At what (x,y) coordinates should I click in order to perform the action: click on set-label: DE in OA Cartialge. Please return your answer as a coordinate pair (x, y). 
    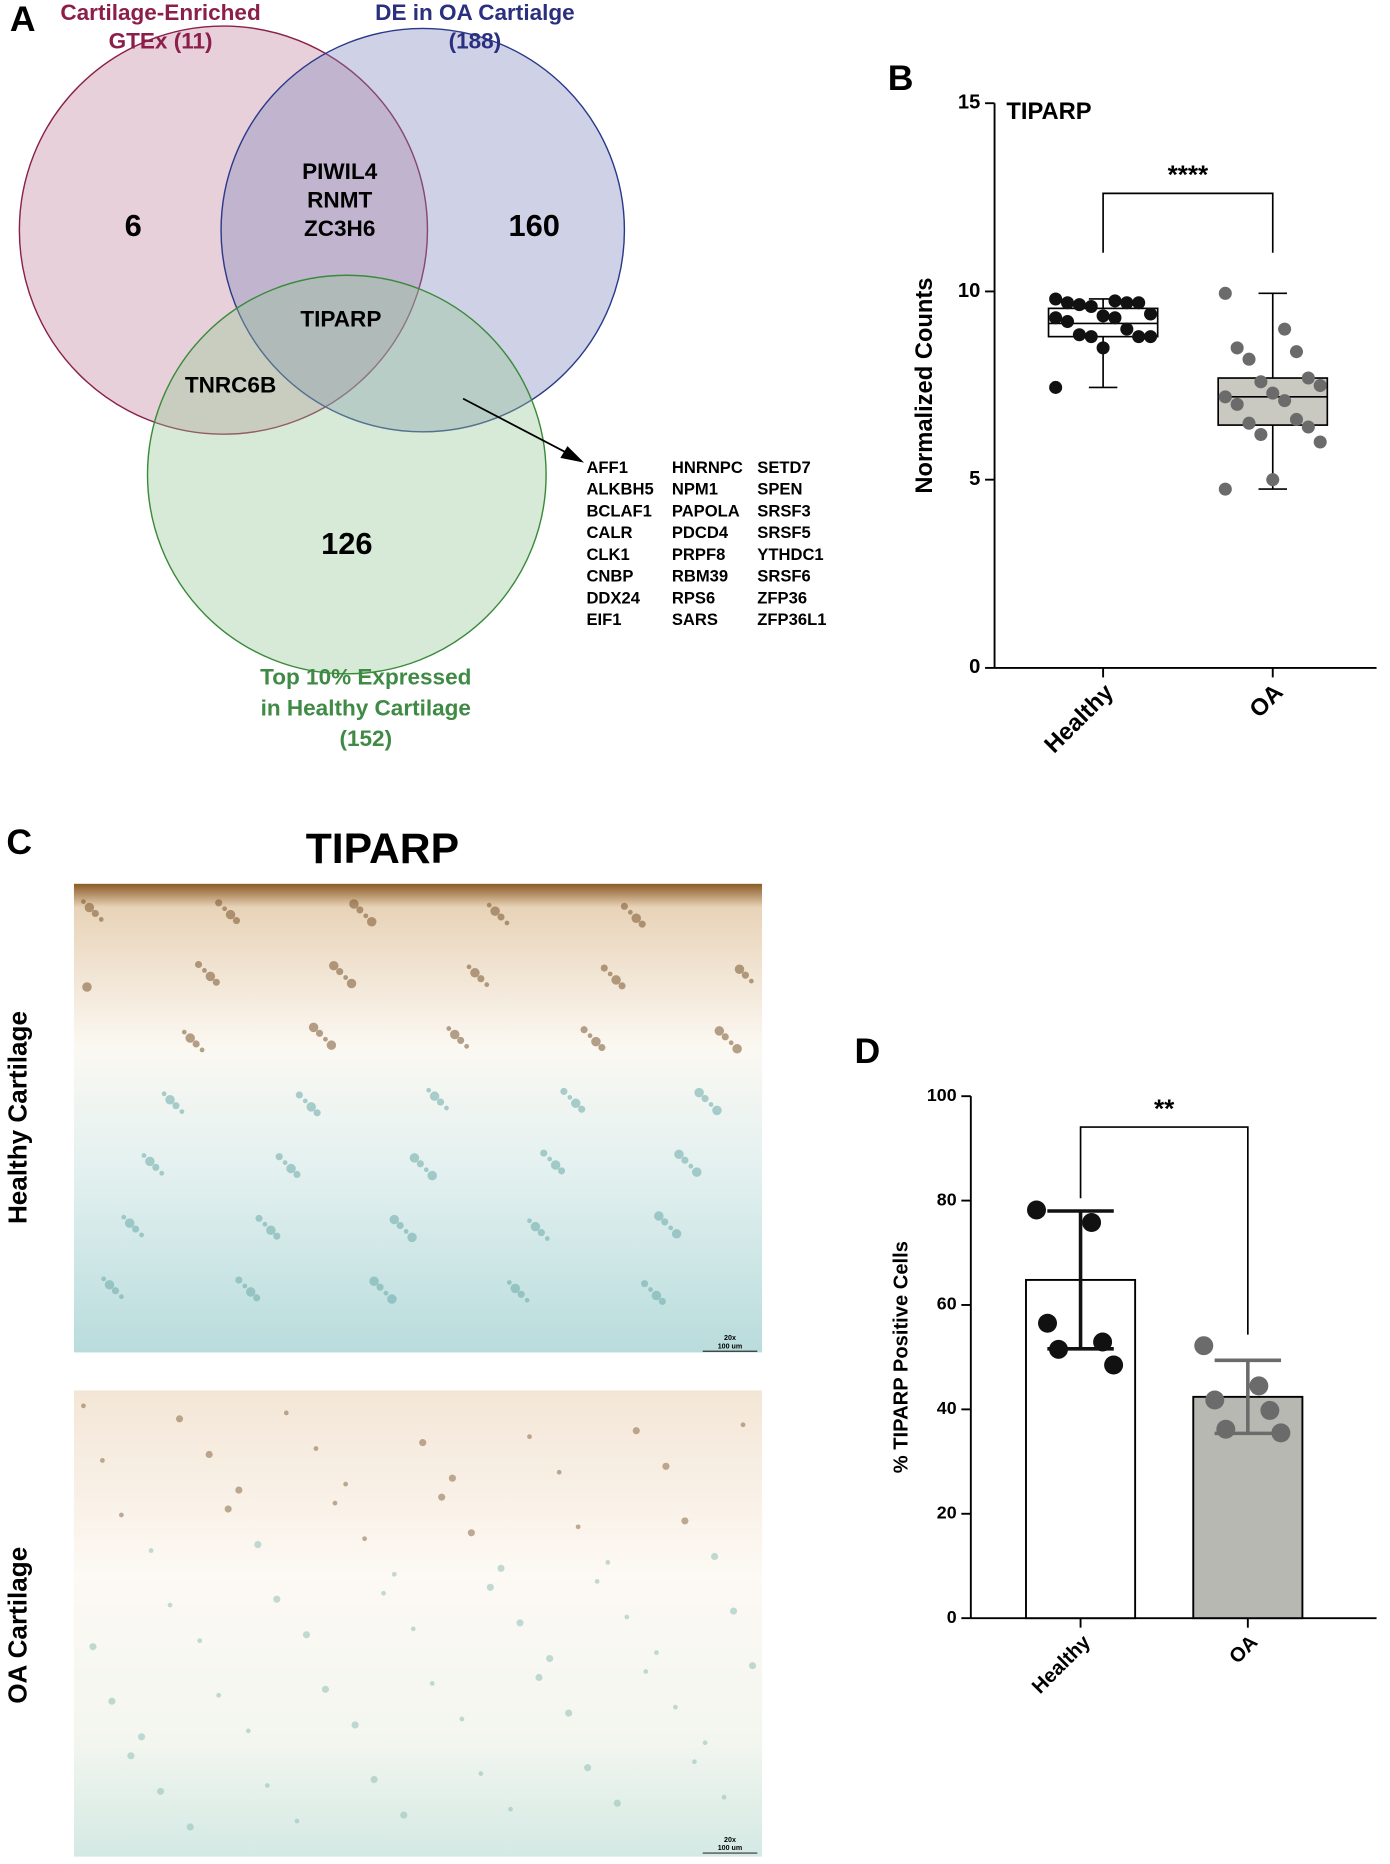
    Looking at the image, I should click on (474, 12).